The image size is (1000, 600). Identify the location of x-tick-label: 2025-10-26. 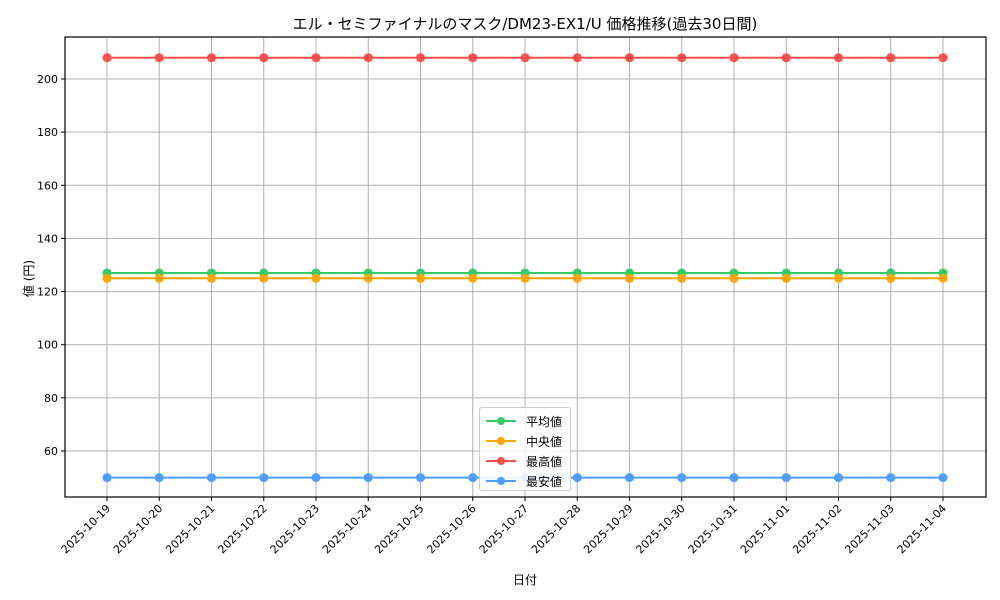
(451, 529).